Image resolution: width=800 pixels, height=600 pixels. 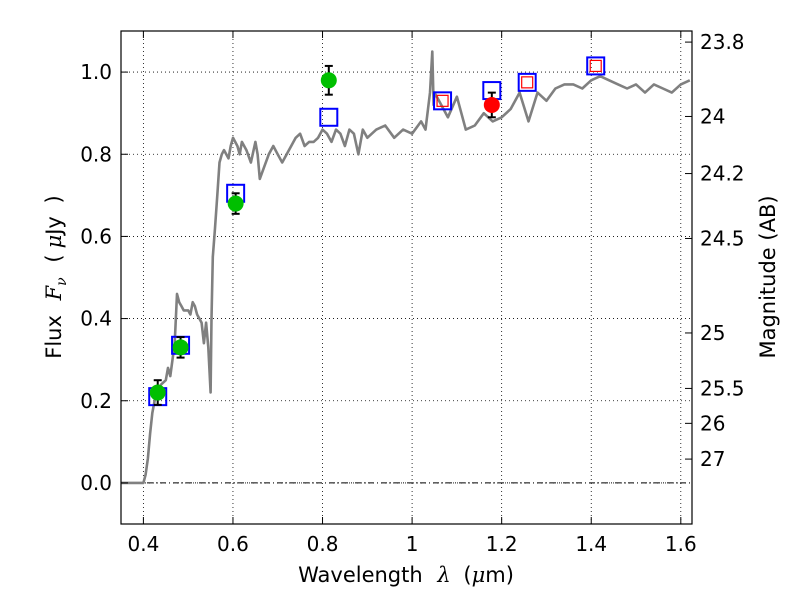 I want to click on x-tick-label: 1.4, so click(x=591, y=544).